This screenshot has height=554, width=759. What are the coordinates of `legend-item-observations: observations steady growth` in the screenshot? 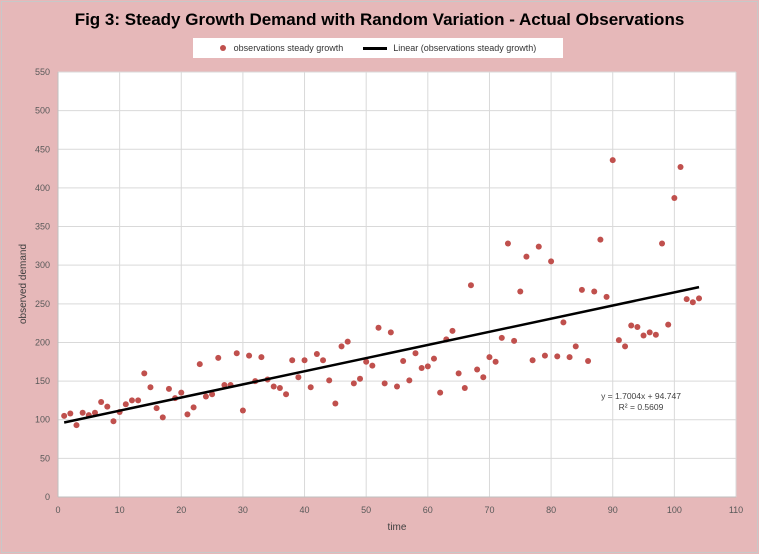 It's located at (281, 48).